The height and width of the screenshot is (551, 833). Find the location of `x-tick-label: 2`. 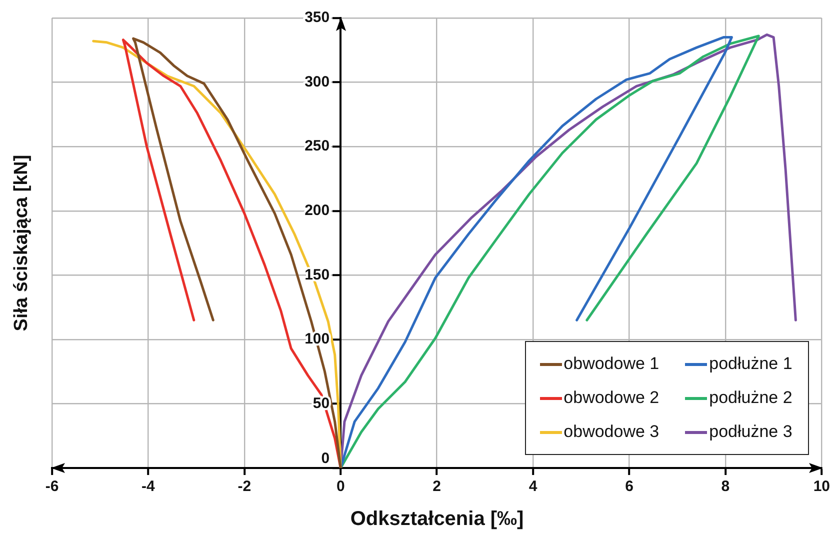

x-tick-label: 2 is located at coordinates (436, 487).